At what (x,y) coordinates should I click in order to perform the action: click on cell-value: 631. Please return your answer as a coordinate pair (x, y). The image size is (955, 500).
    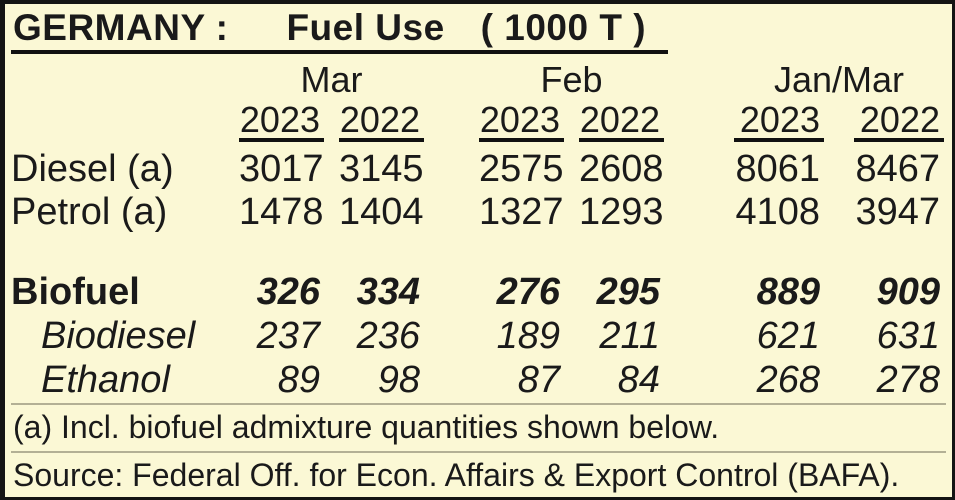
    Looking at the image, I should click on (908, 336).